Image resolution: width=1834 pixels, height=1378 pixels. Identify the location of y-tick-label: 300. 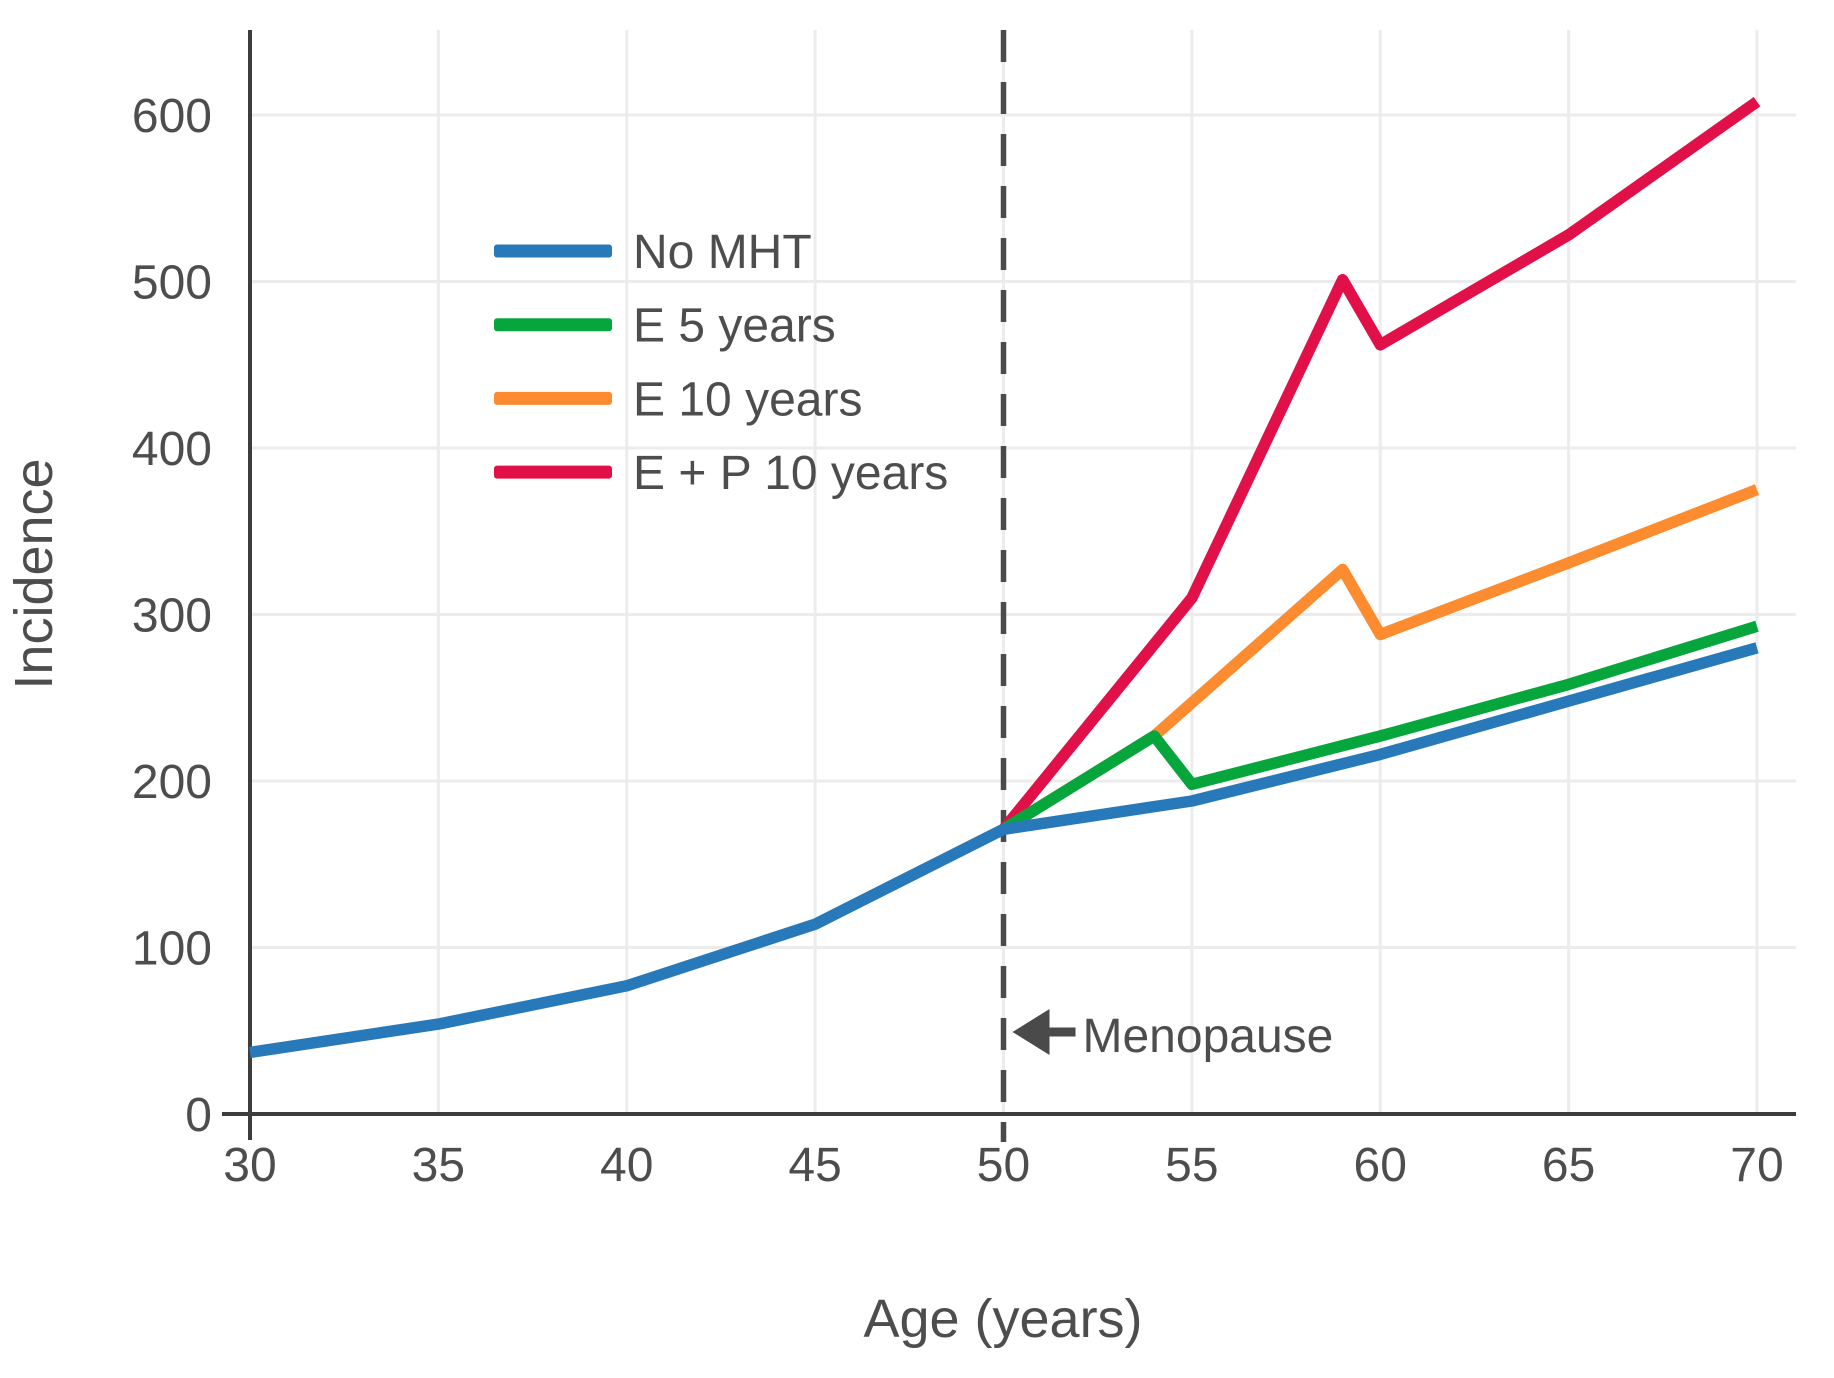
(172, 616).